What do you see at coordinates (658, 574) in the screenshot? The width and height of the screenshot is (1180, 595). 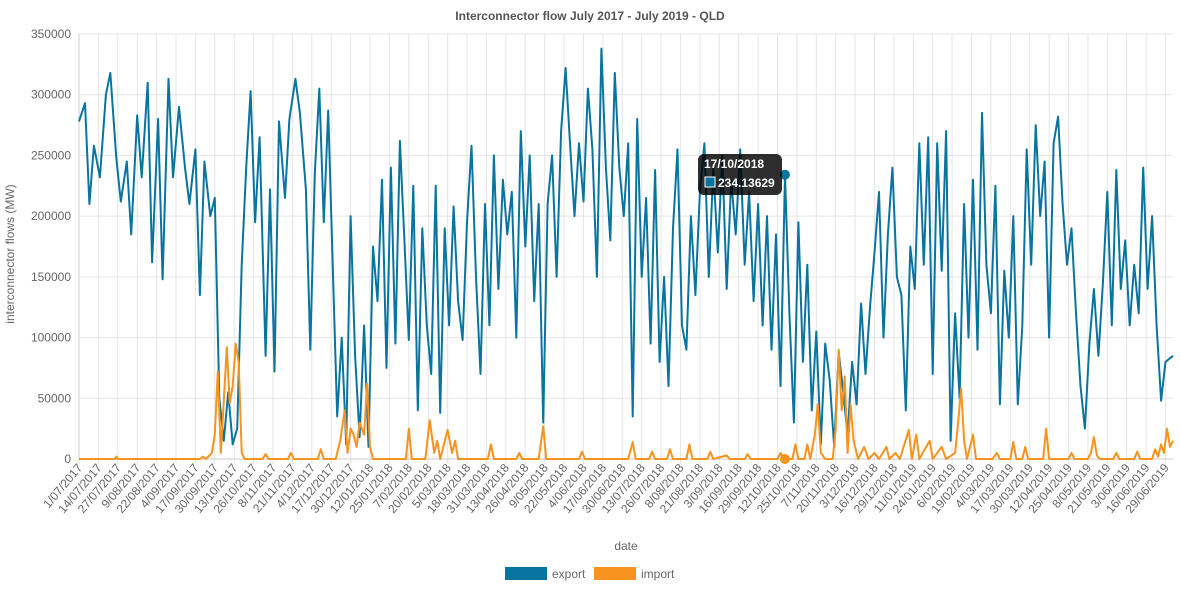 I see `legend-label-import: import` at bounding box center [658, 574].